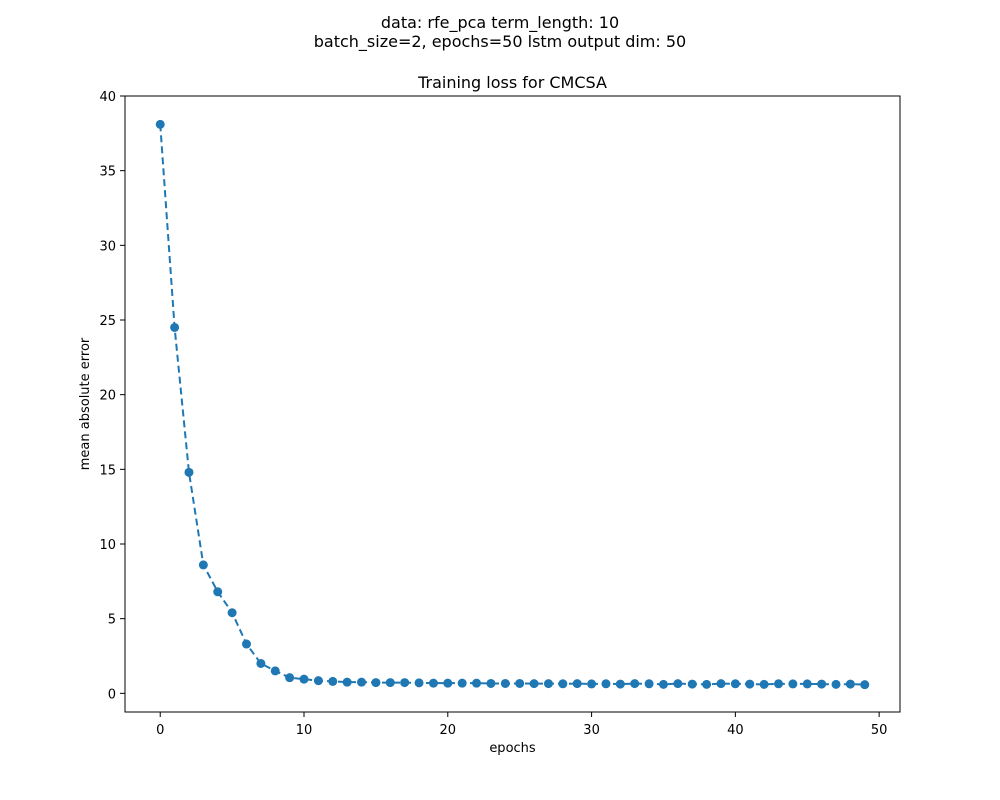 Image resolution: width=1000 pixels, height=800 pixels. Describe the element at coordinates (512, 82) in the screenshot. I see `chart-title: Training loss for CMCSA` at that location.